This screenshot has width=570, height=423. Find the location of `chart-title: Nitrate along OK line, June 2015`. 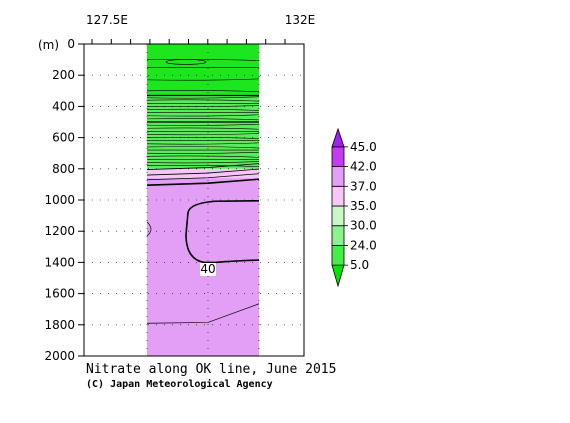

chart-title: Nitrate along OK line, June 2015 is located at coordinates (211, 369).